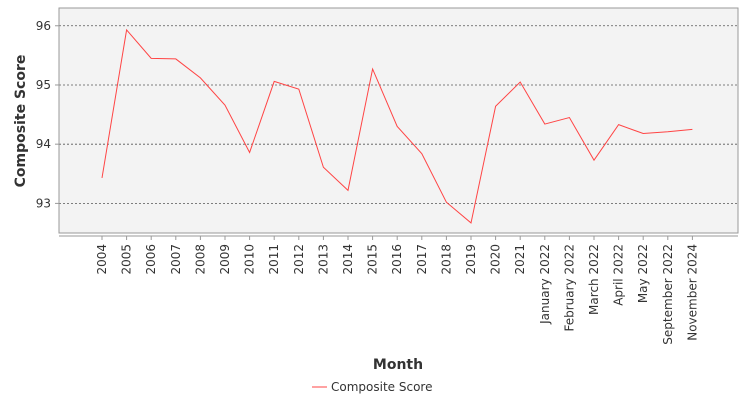  I want to click on x-tick-label: 2021, so click(520, 259).